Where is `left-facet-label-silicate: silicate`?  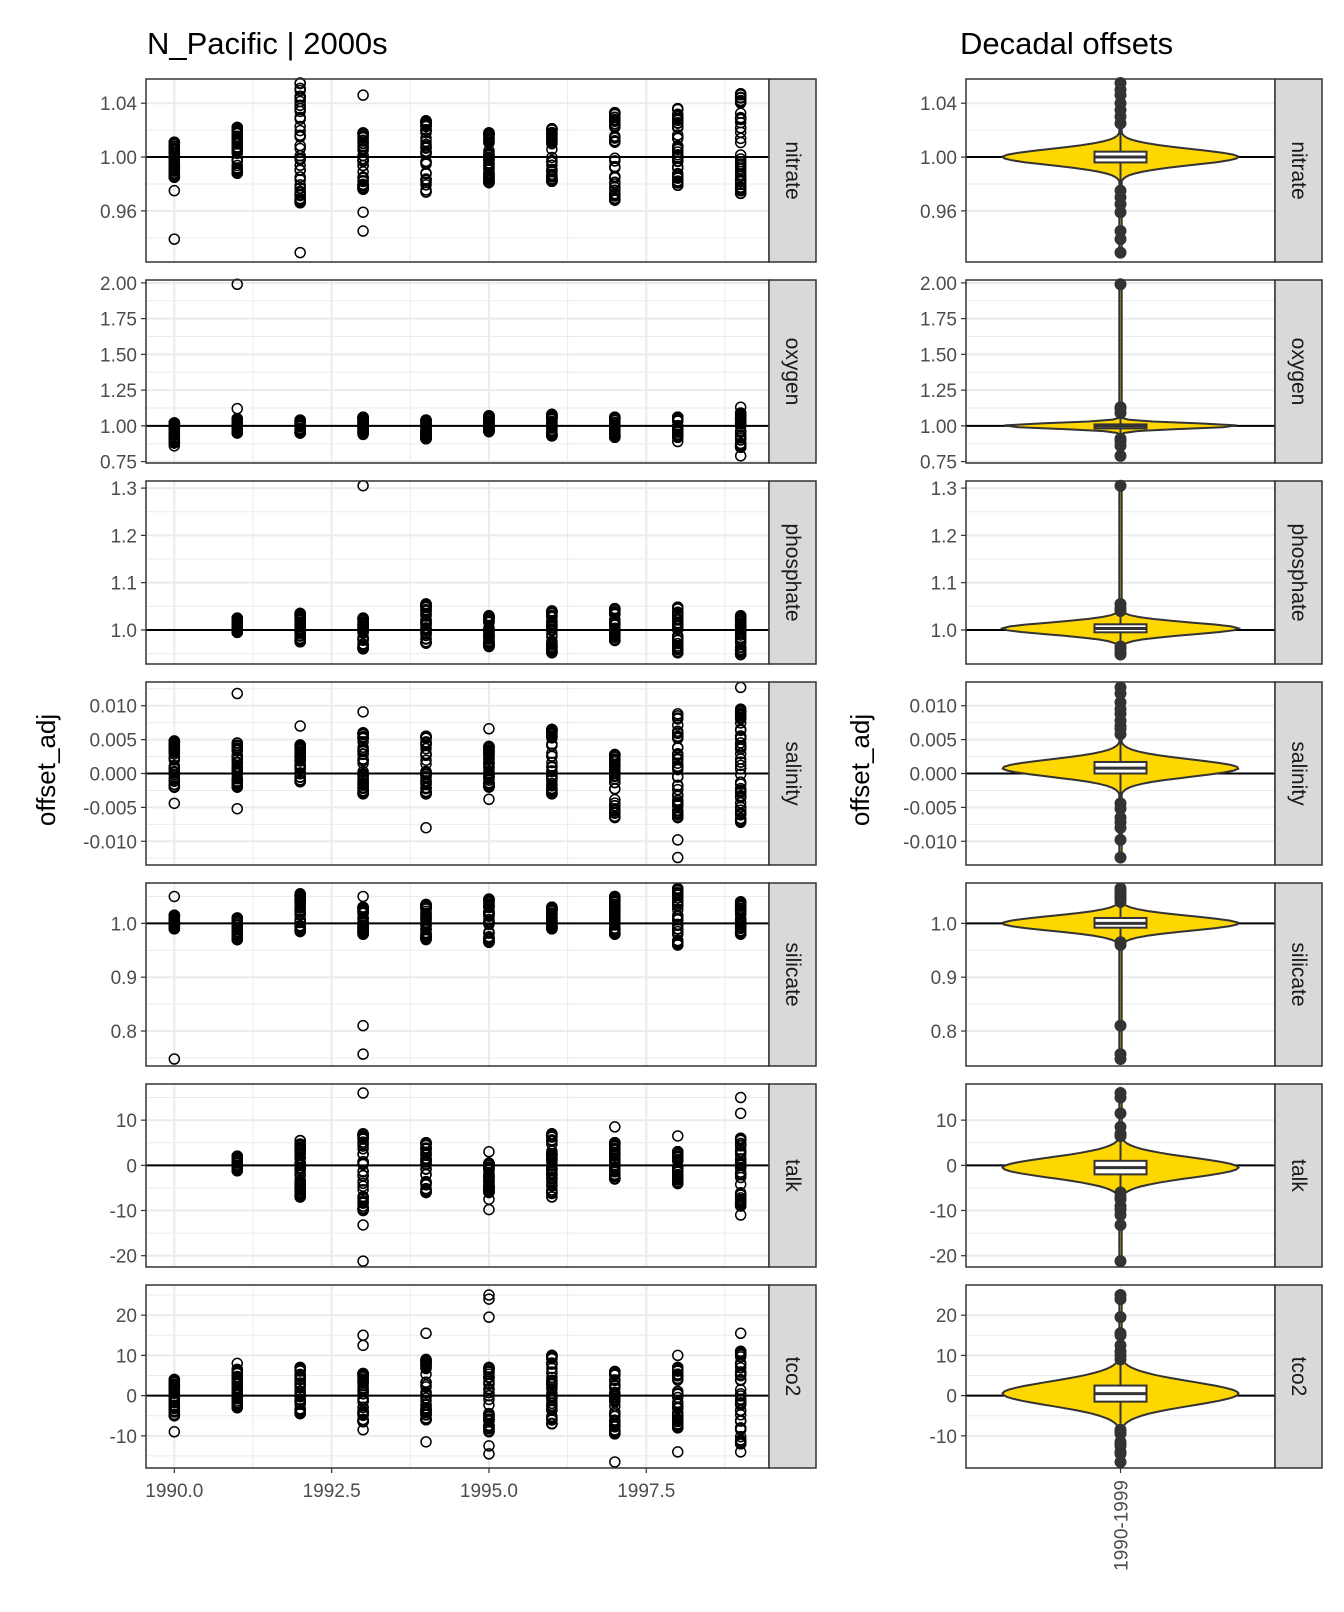
left-facet-label-silicate: silicate is located at coordinates (792, 974).